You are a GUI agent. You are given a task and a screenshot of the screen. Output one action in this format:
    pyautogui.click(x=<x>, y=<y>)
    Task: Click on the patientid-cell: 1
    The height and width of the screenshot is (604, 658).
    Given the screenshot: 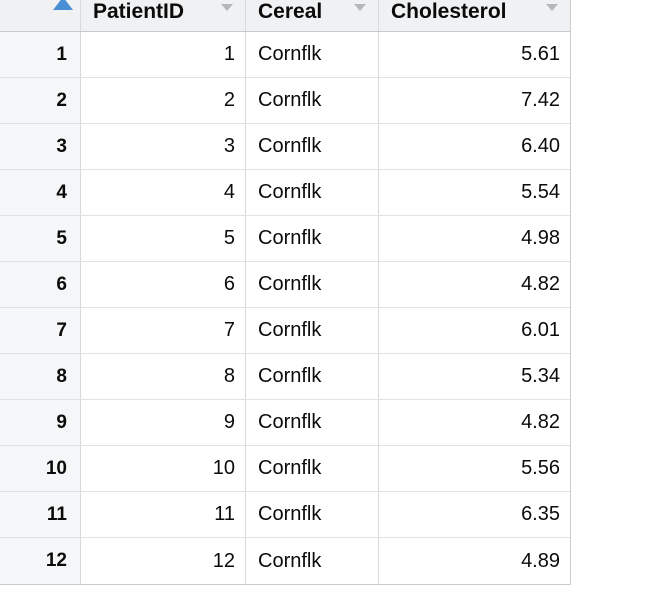 What is the action you would take?
    pyautogui.click(x=163, y=54)
    